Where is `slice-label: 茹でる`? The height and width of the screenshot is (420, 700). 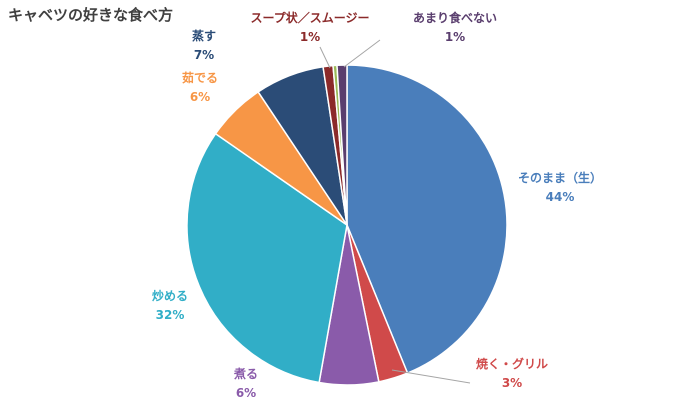 slice-label: 茹でる is located at coordinates (200, 77).